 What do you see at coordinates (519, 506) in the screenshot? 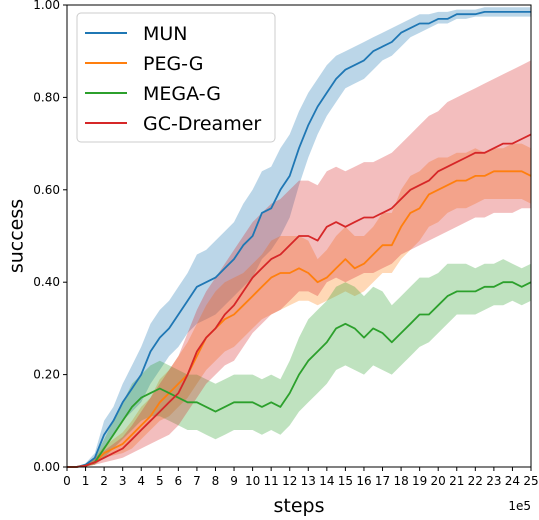
I see `x-axis-offset-label: 1e5` at bounding box center [519, 506].